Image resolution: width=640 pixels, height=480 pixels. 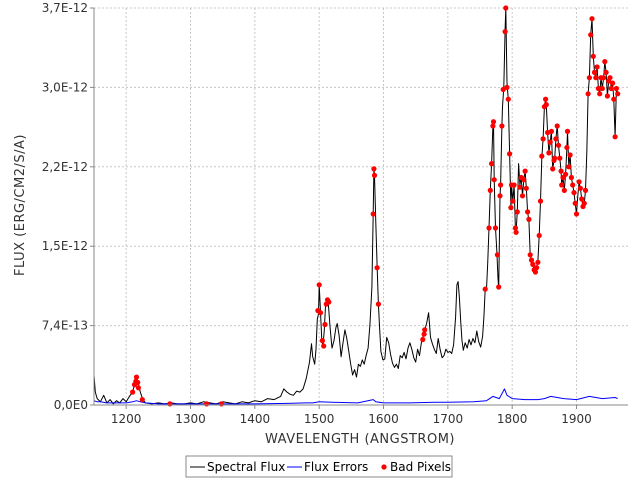 What do you see at coordinates (383, 419) in the screenshot?
I see `x-tick-label: 1600` at bounding box center [383, 419].